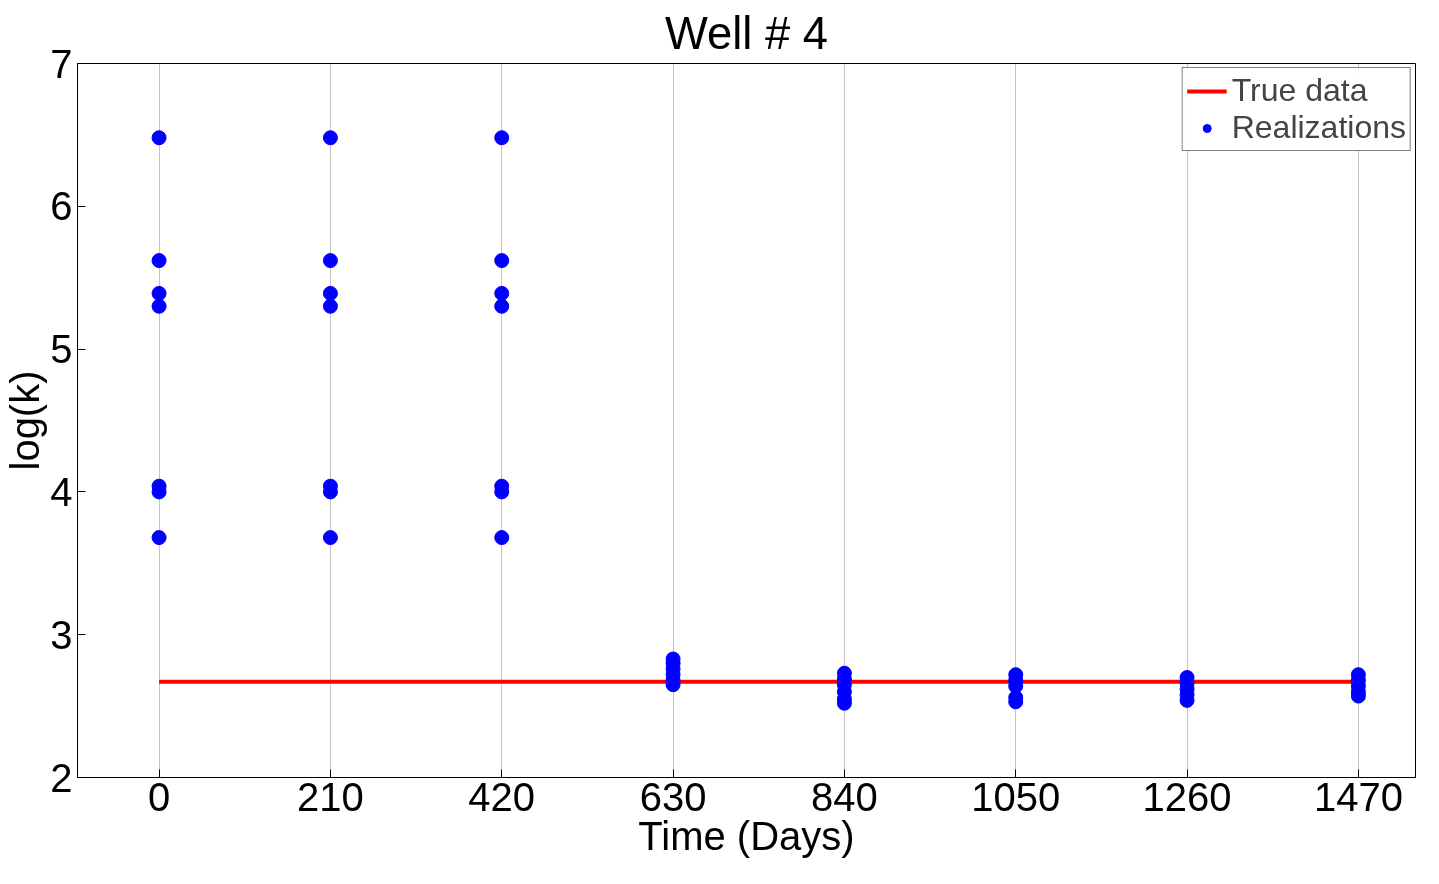 This screenshot has width=1439, height=884. I want to click on y-tick-label: 3, so click(61, 634).